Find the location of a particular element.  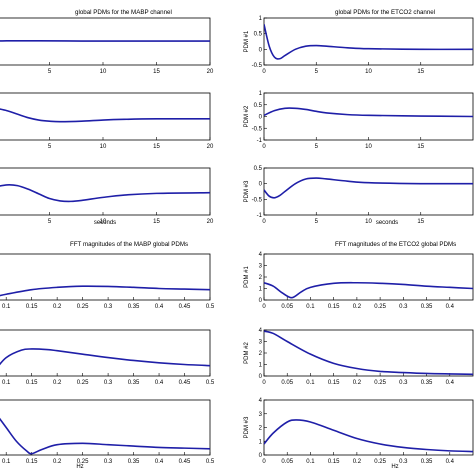

panel-3: PDM #3 -1 -0.5 0 0.5 0 5 10 15 is located at coordinates (359, 195).